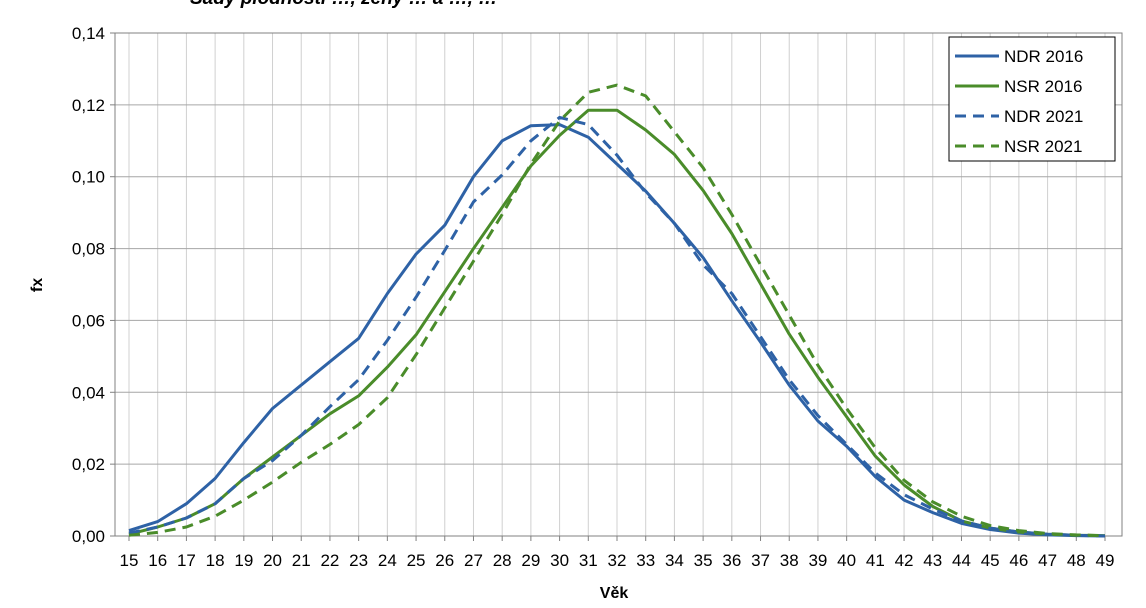  What do you see at coordinates (88, 536) in the screenshot?
I see `y-tick-label: 0,00` at bounding box center [88, 536].